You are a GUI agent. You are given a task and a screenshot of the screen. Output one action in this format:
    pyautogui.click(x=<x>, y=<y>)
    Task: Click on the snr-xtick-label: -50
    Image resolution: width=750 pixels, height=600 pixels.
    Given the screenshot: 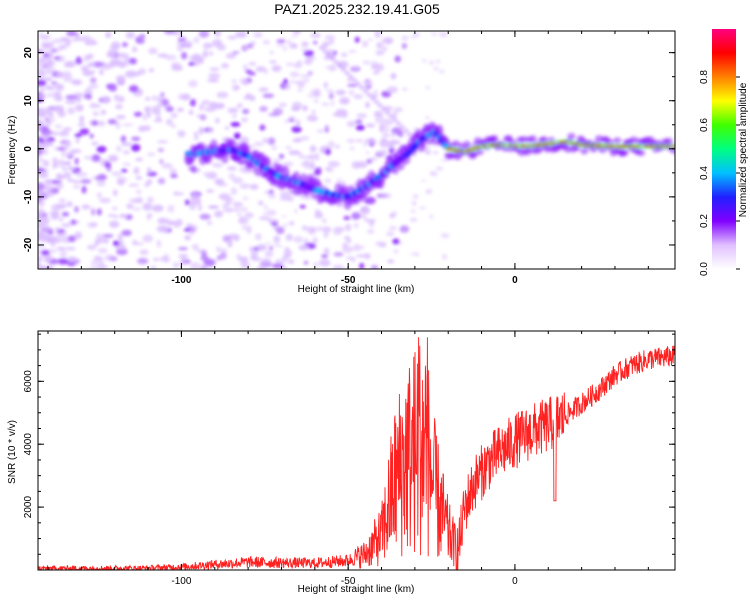 What is the action you would take?
    pyautogui.click(x=348, y=581)
    